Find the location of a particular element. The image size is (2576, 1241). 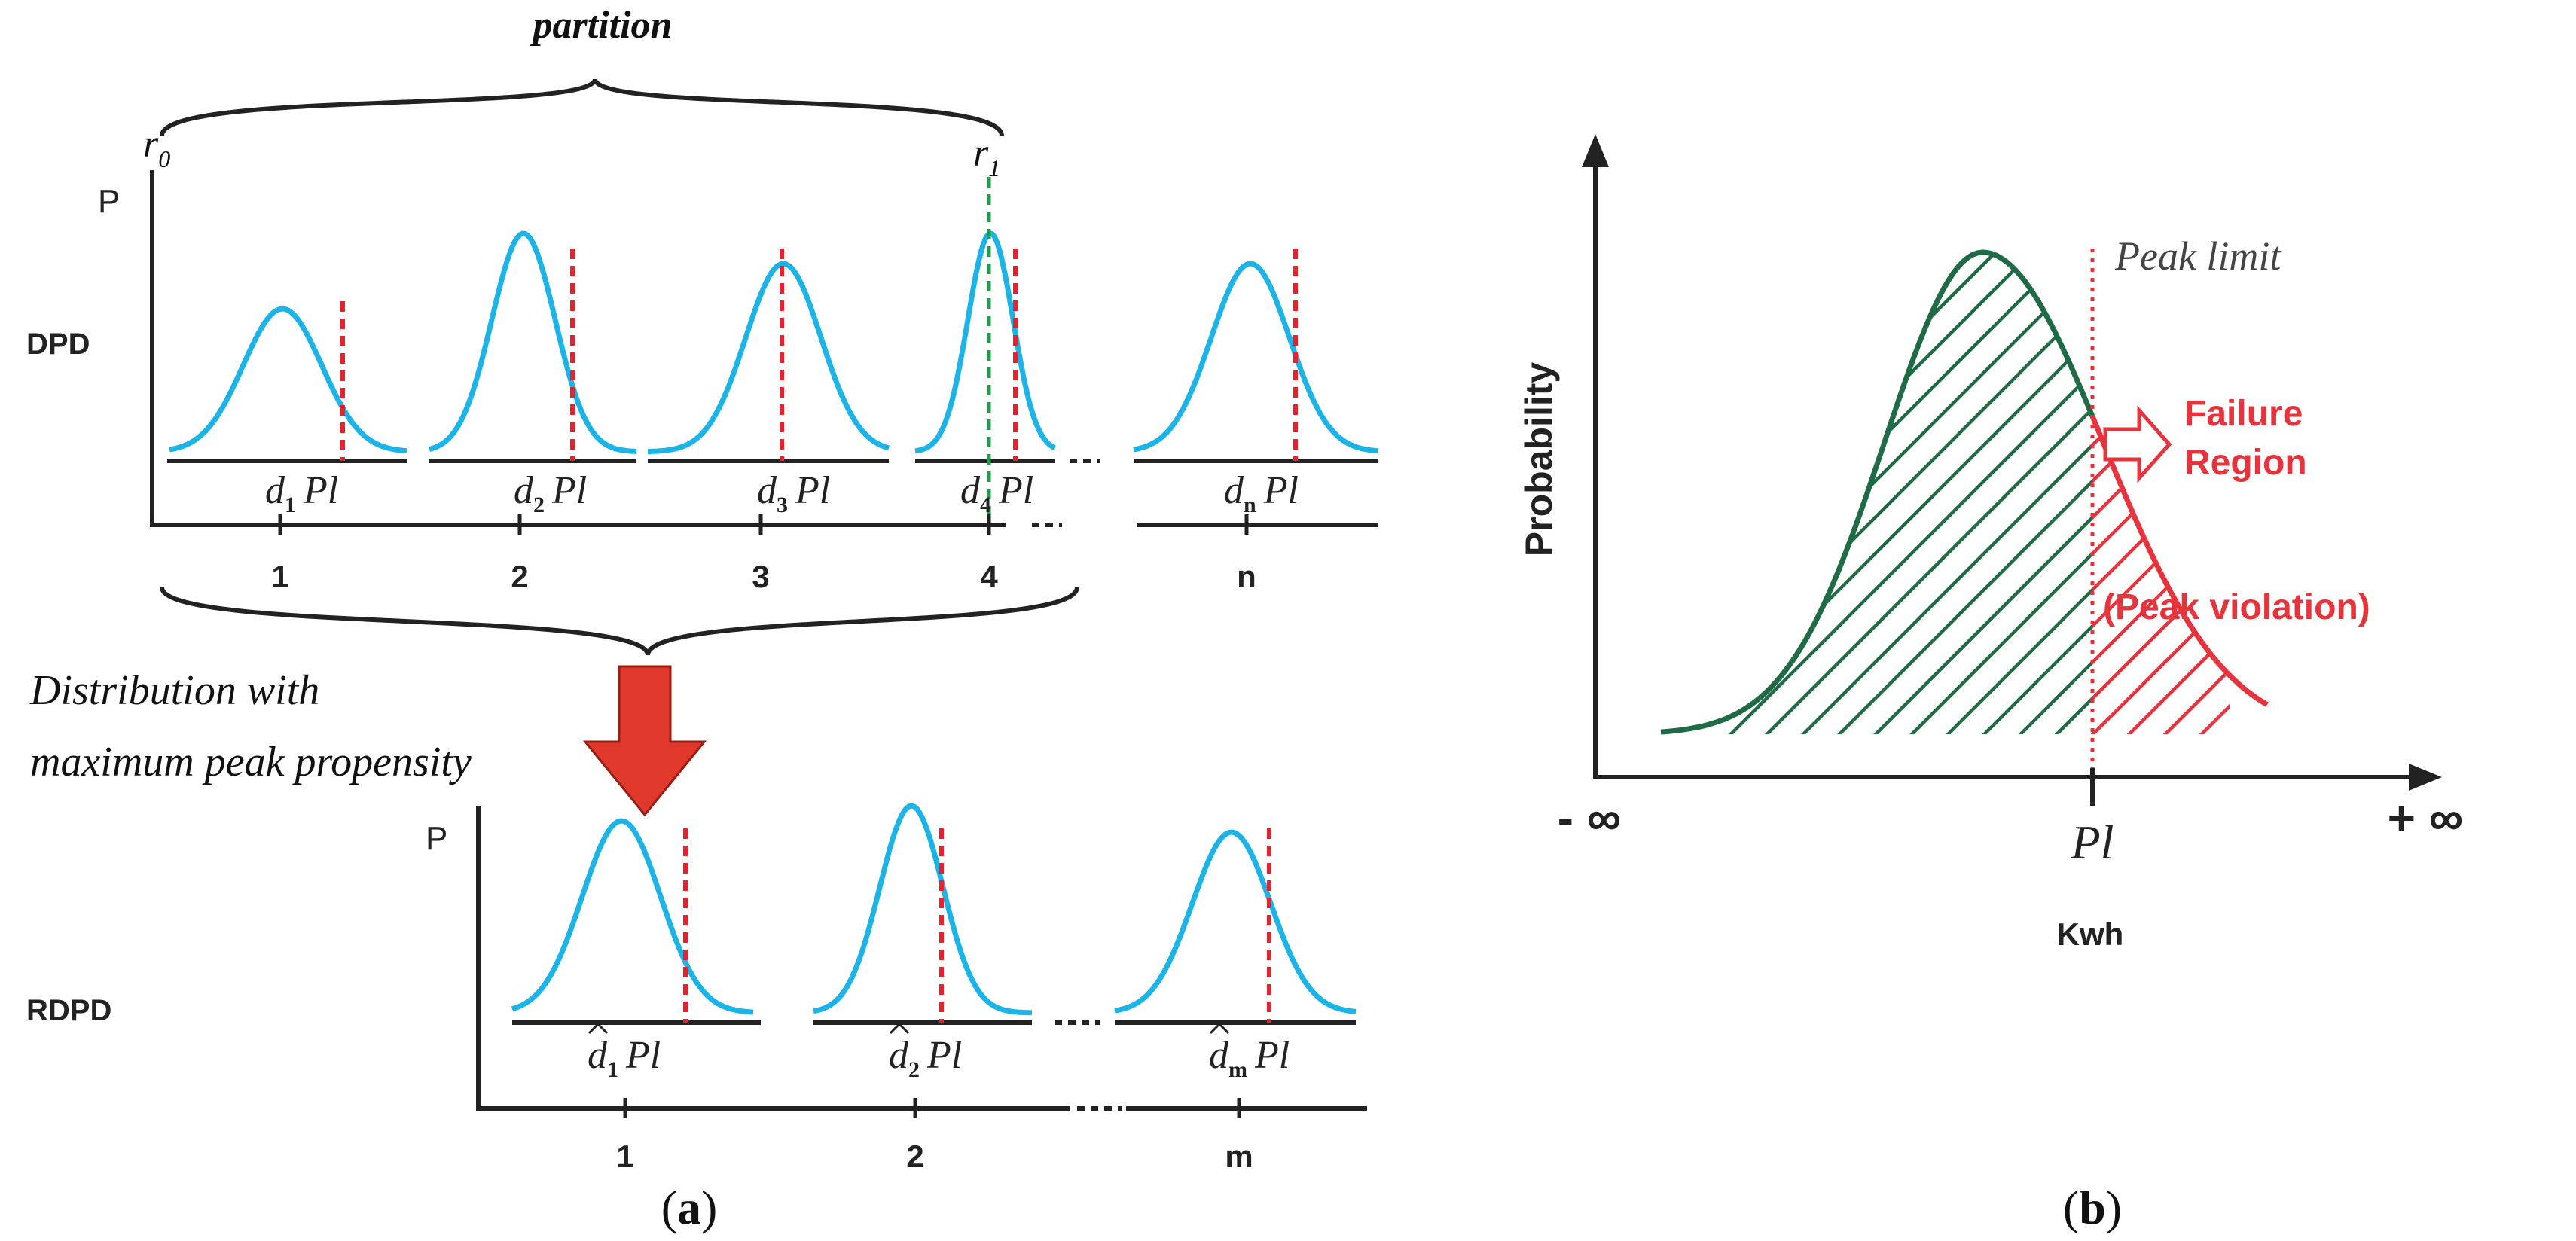

peak-violation-label: (Peak violation) is located at coordinates (2237, 607).